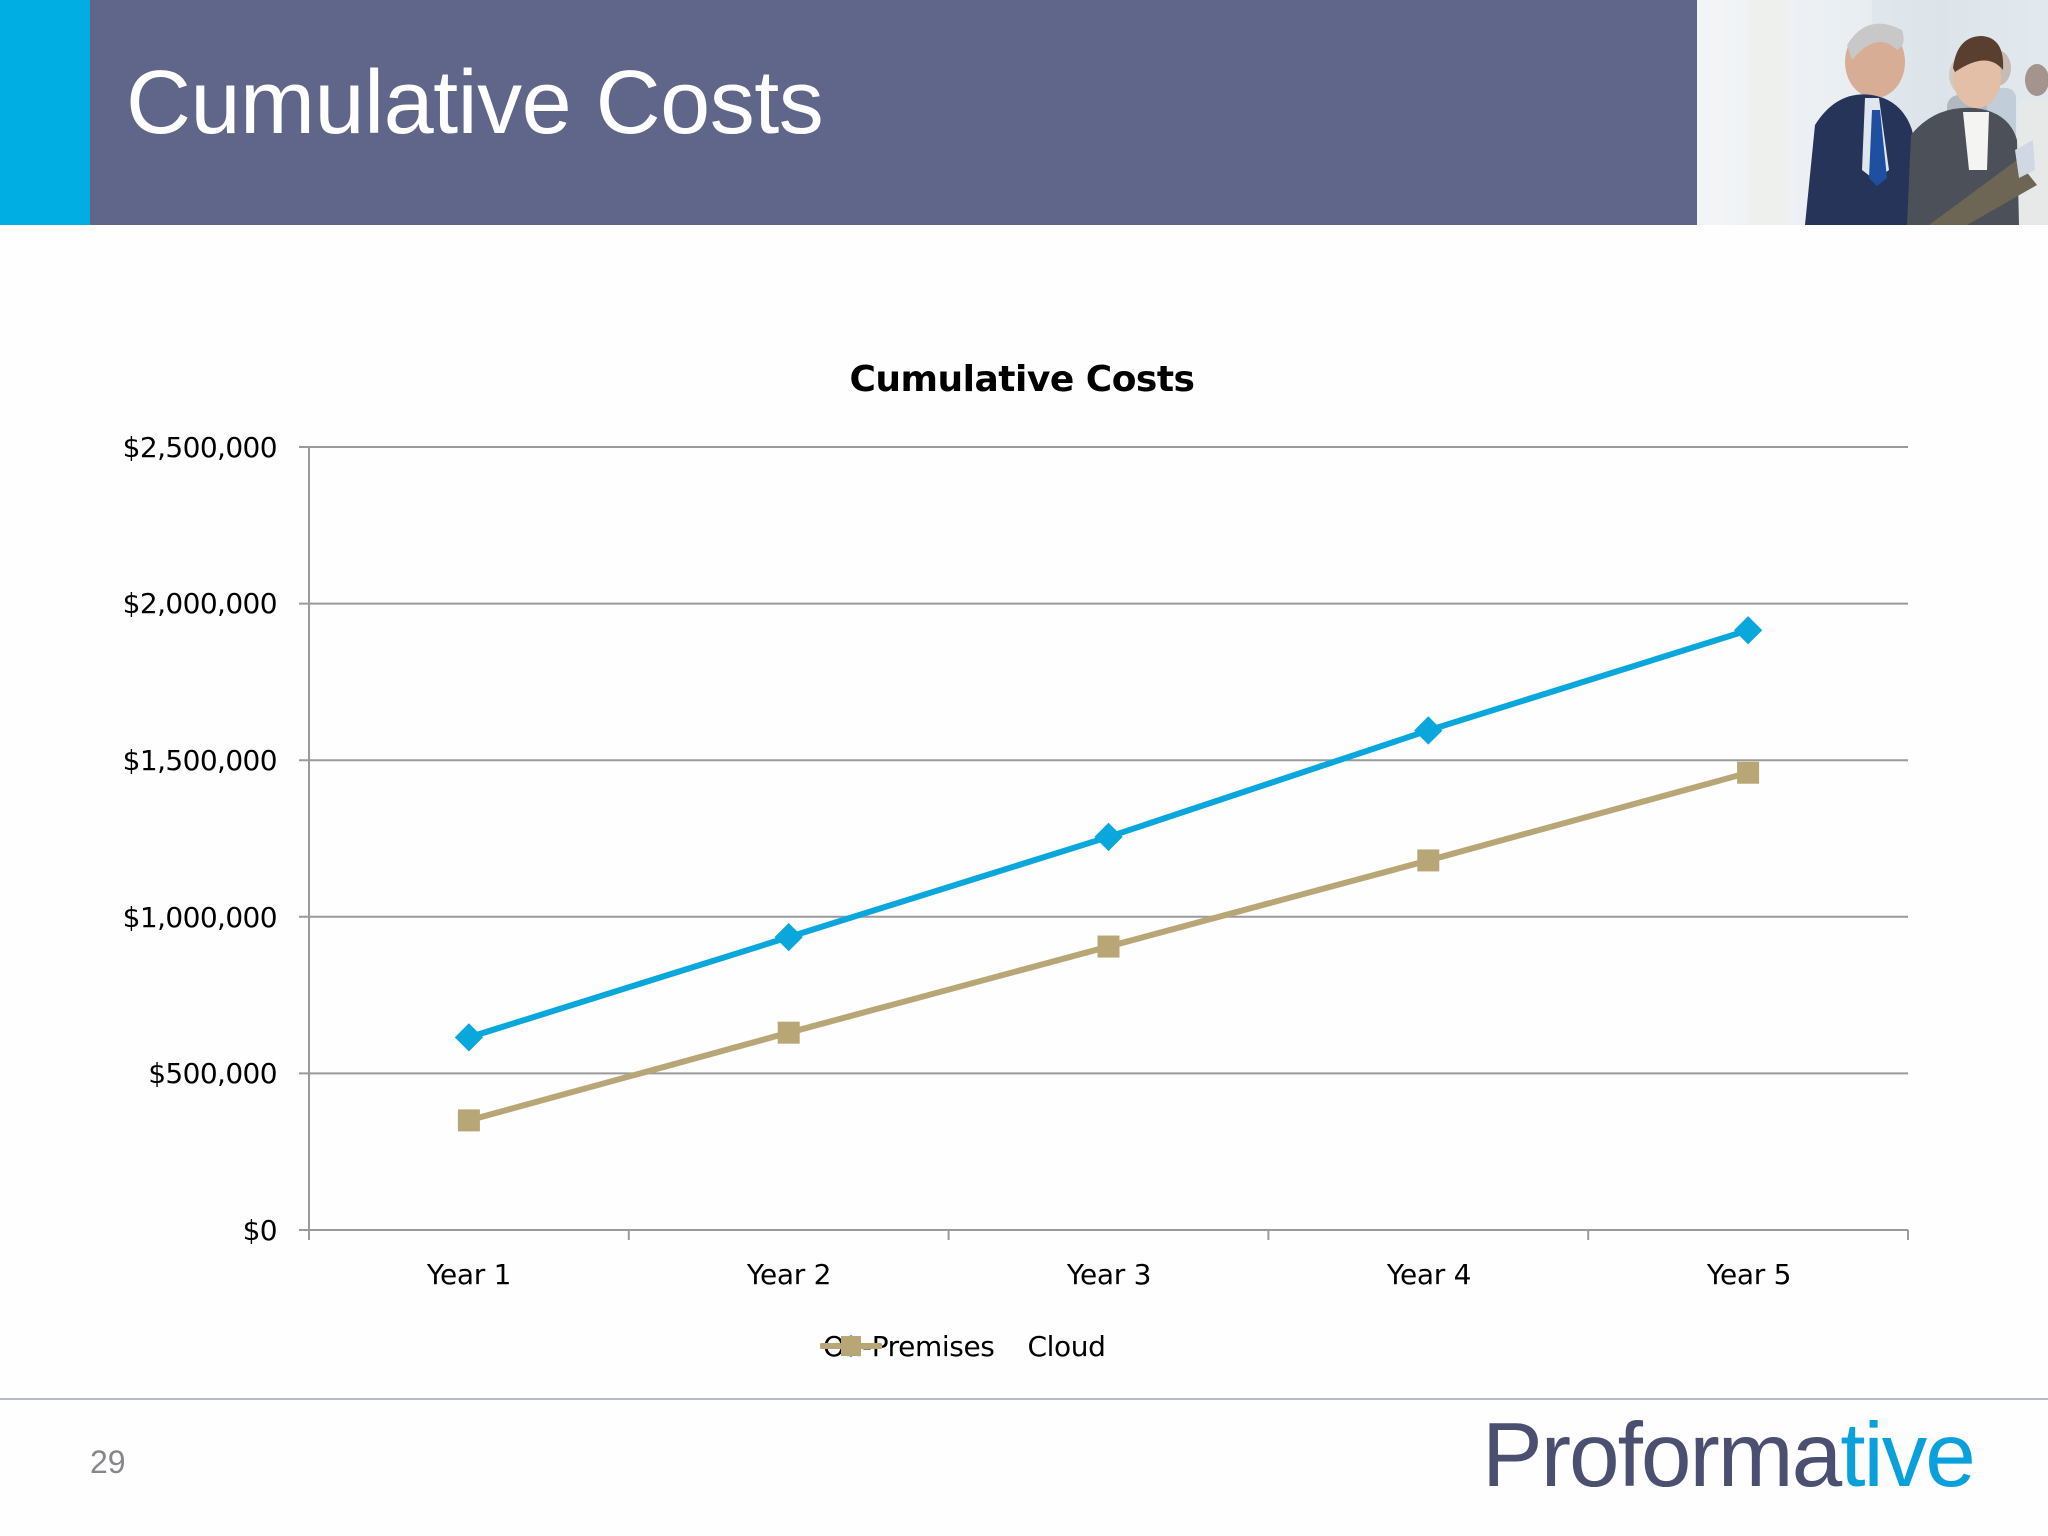 The image size is (2048, 1536). Describe the element at coordinates (200, 447) in the screenshot. I see `y-tick-label: $2,500,000` at that location.